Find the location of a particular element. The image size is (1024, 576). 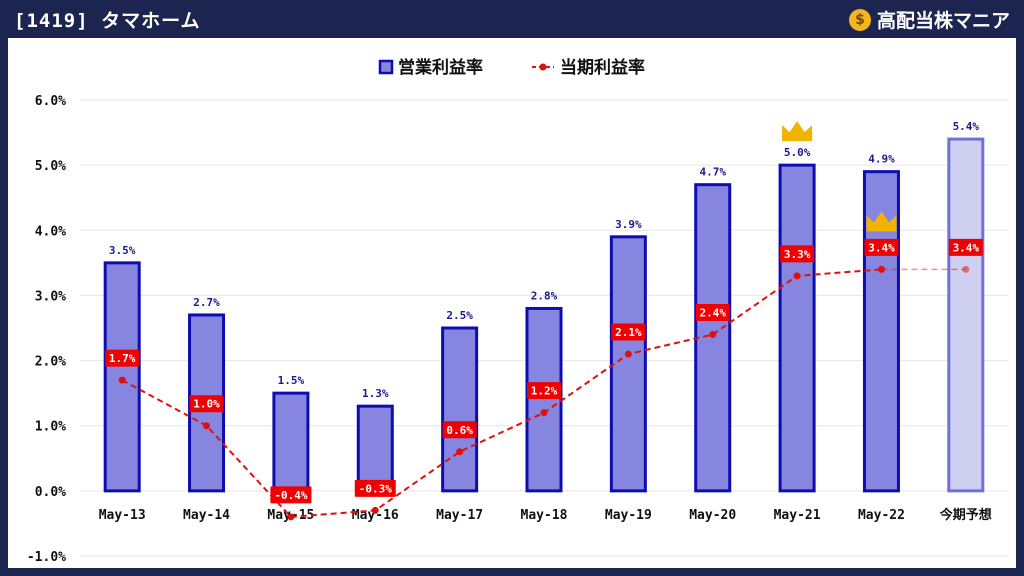

x-tick-label: May-22 is located at coordinates (881, 515).